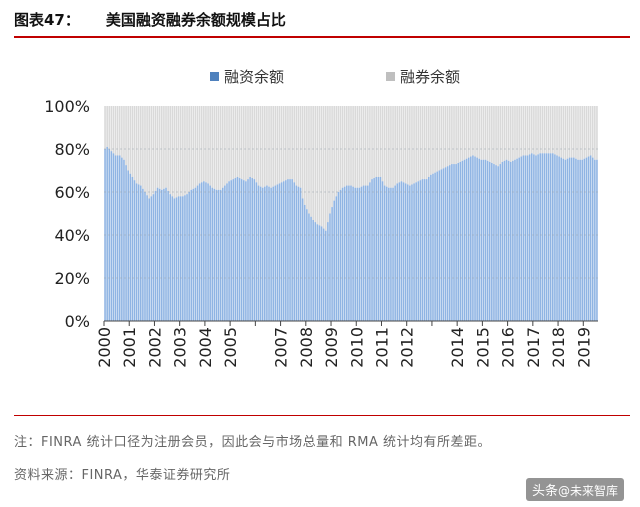 This screenshot has width=640, height=507. Describe the element at coordinates (230, 347) in the screenshot. I see `x-tick-label: 2005` at that location.